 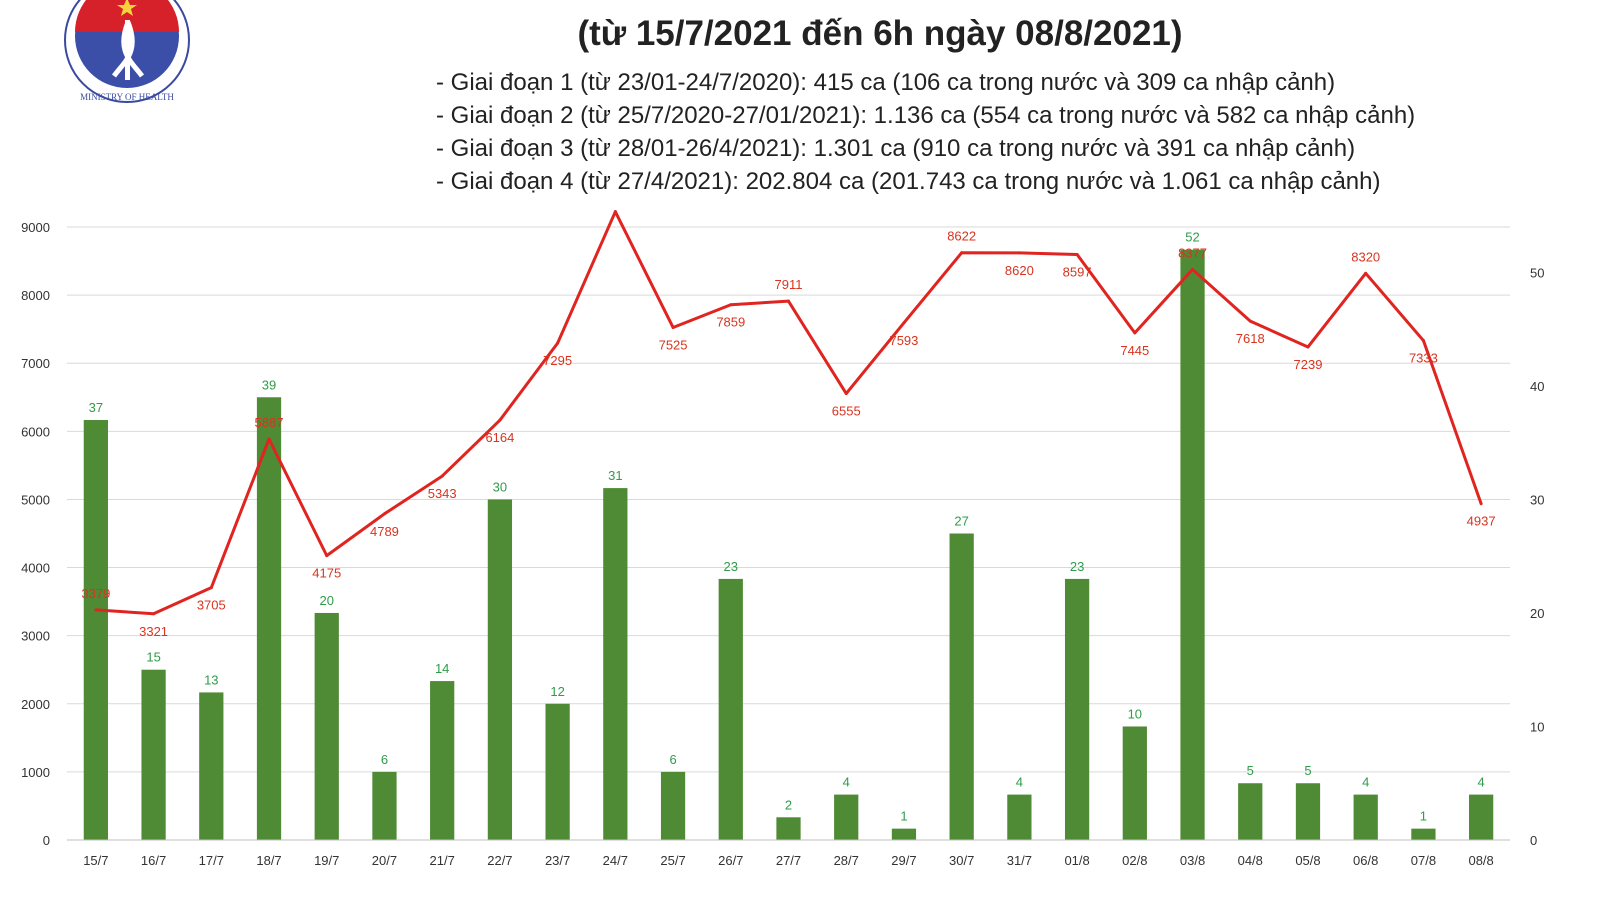 What do you see at coordinates (1423, 358) in the screenshot?
I see `line-data-label: 7333` at bounding box center [1423, 358].